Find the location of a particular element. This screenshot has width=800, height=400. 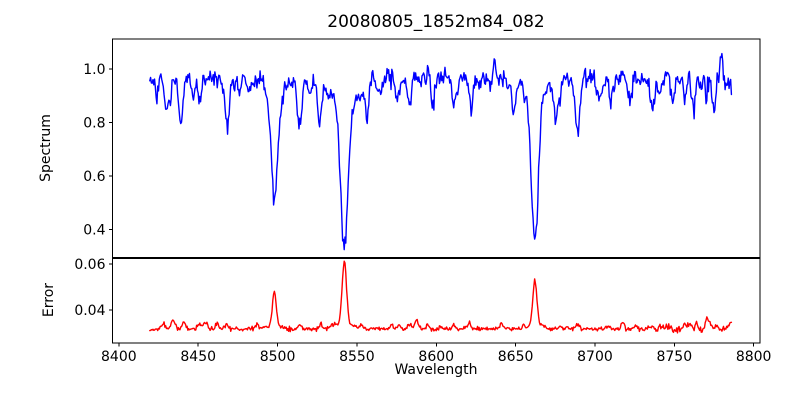

y-tick-label: 0.04 is located at coordinates (89, 311).